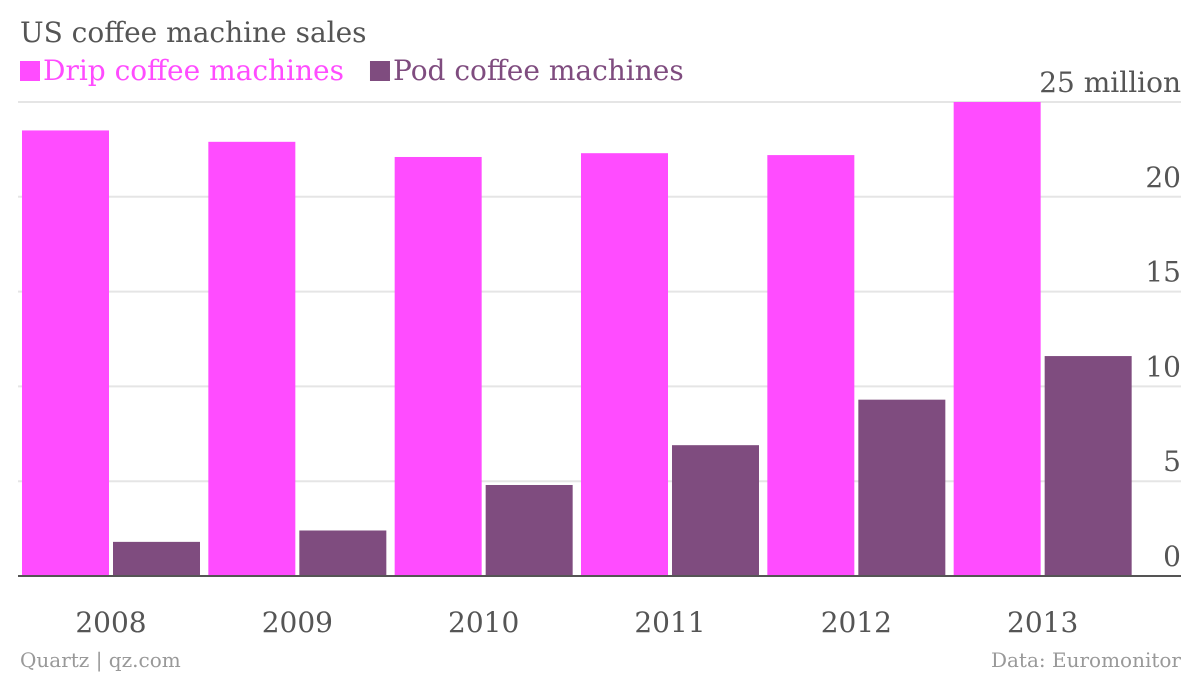 The image size is (1201, 675). What do you see at coordinates (529, 530) in the screenshot?
I see `bar-pod-2010` at bounding box center [529, 530].